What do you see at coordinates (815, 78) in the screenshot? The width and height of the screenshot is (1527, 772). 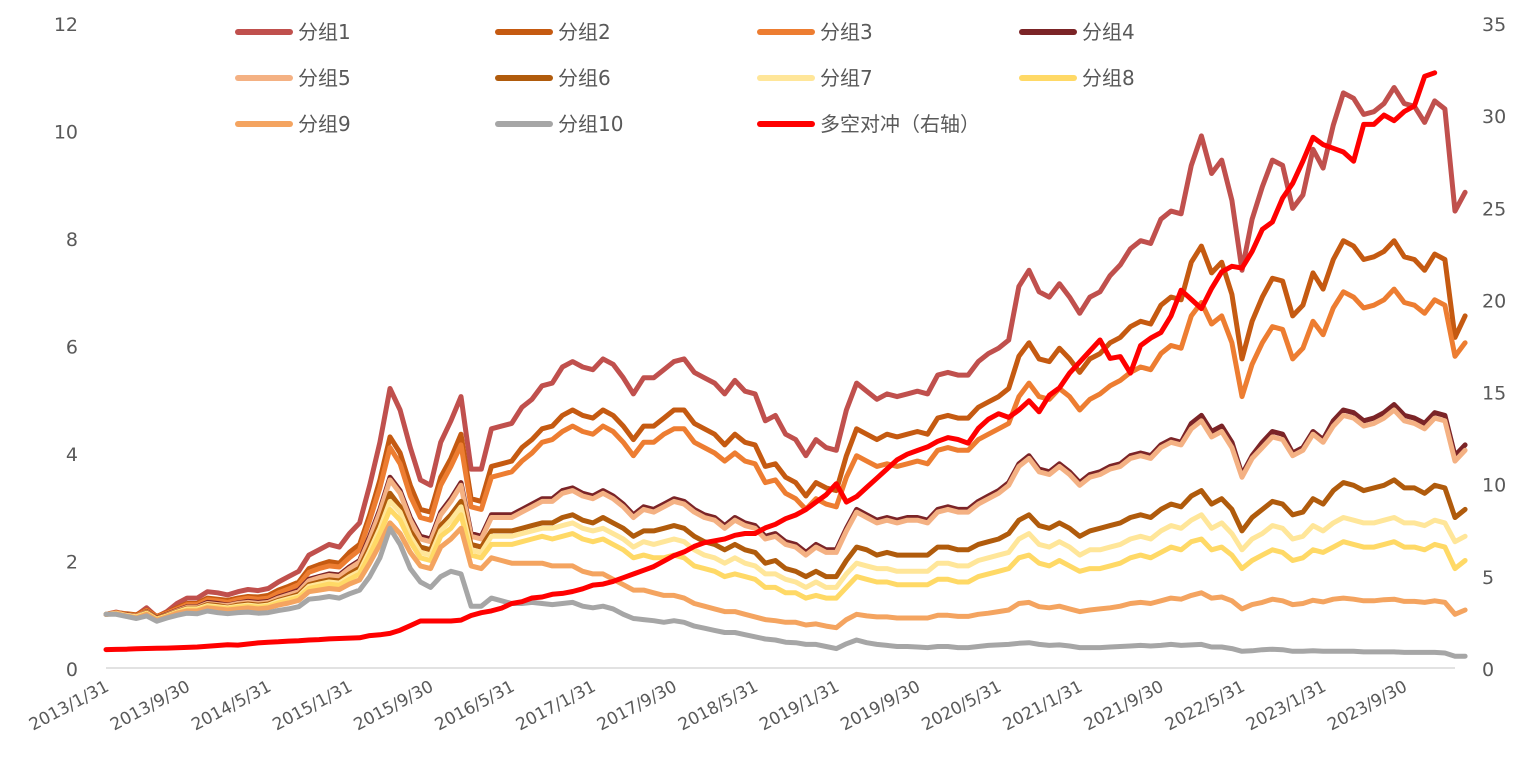 I see `legend-item: 分组7` at bounding box center [815, 78].